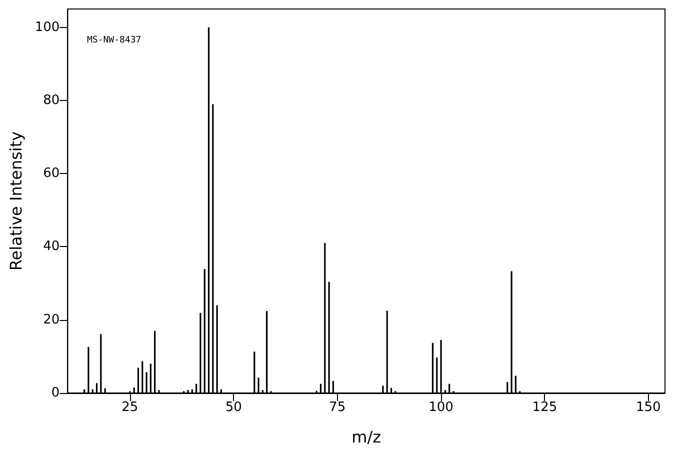  What do you see at coordinates (648, 407) in the screenshot?
I see `x-tick-label: 150` at bounding box center [648, 407].